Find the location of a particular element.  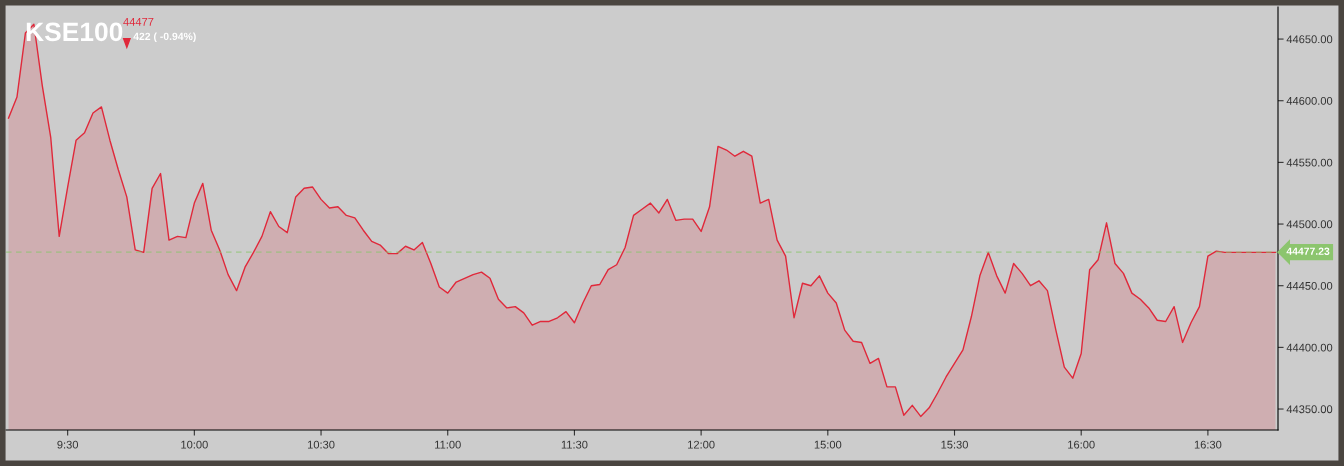

x-tick-label: 12:00 is located at coordinates (701, 444).